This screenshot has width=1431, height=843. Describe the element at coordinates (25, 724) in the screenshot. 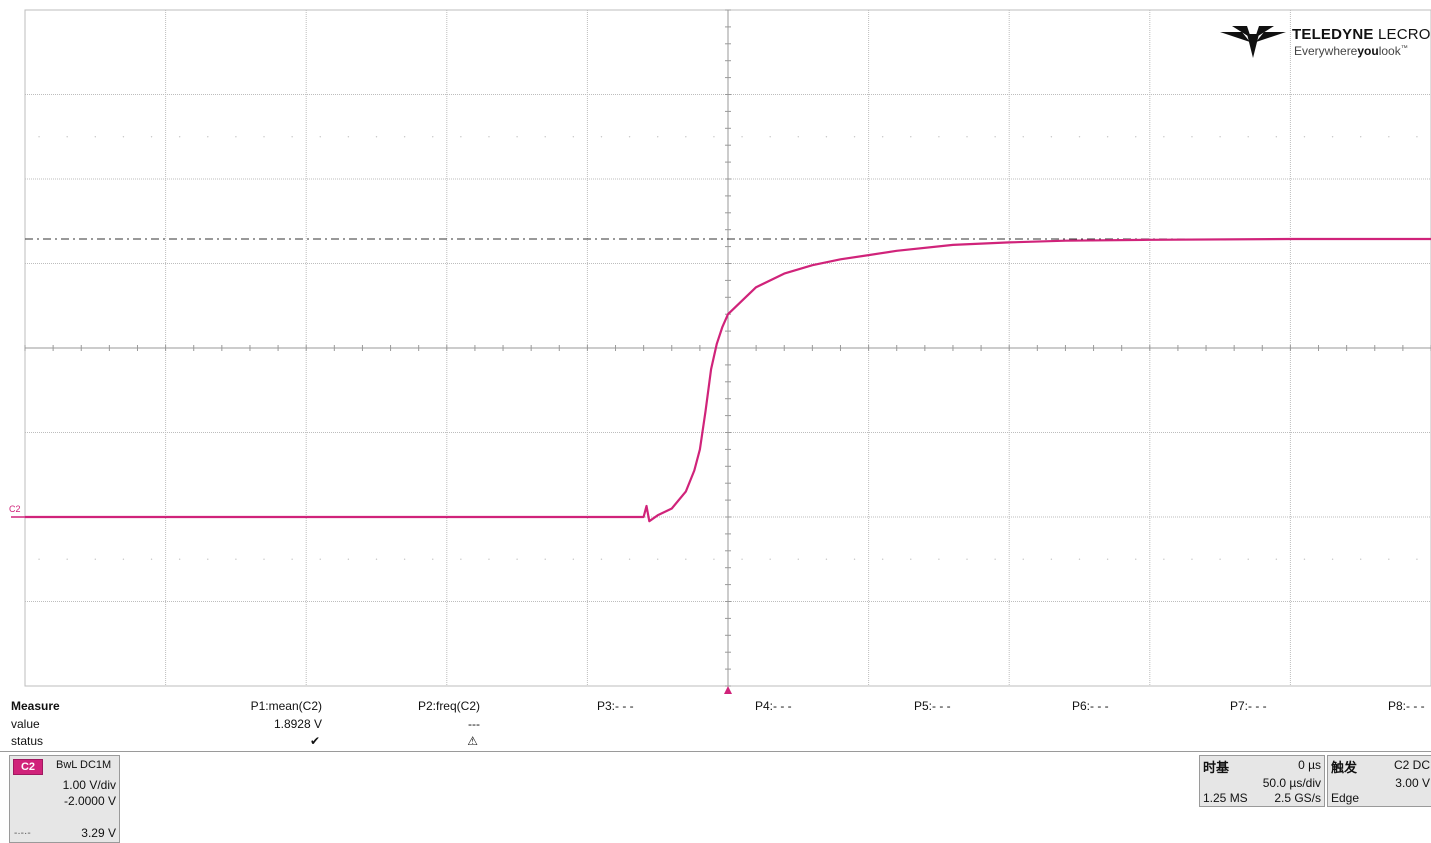

I see `measure-value-label: value` at that location.